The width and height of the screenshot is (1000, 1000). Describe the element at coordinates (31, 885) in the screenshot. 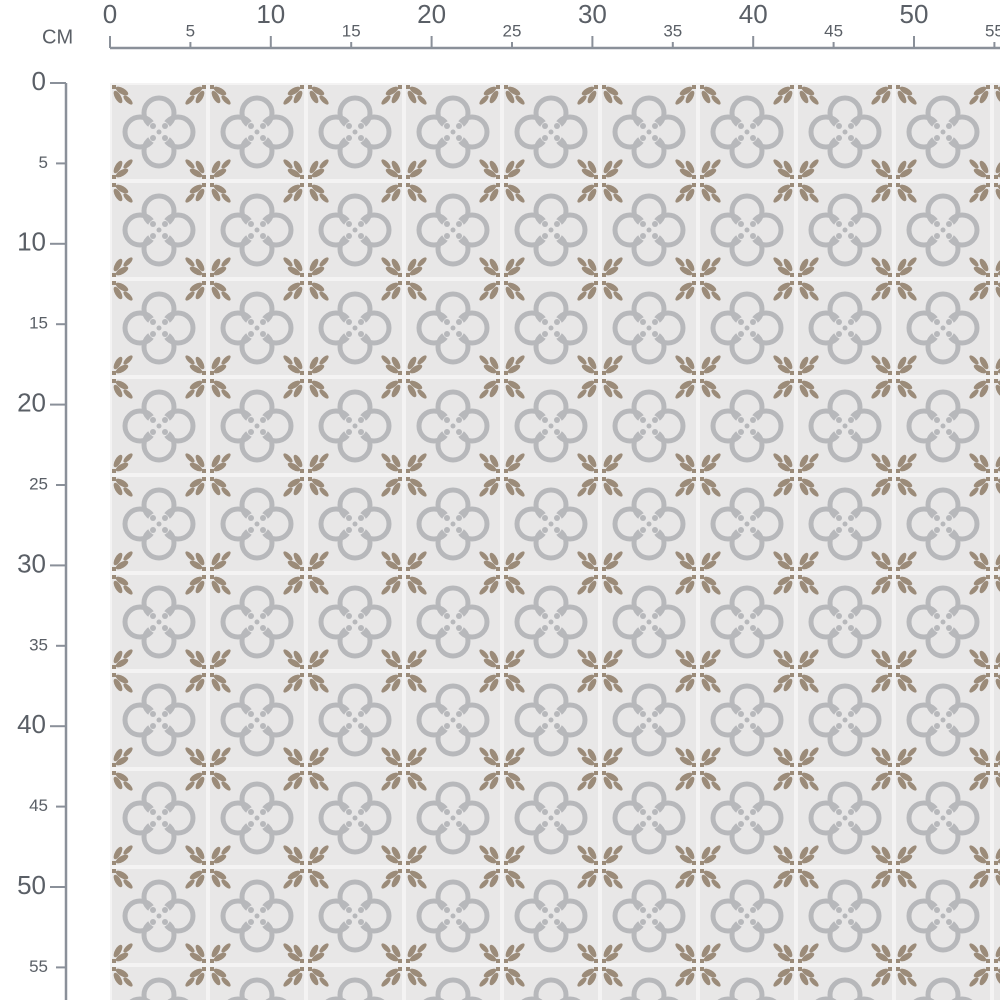

I see `y-tick-label: 50` at that location.